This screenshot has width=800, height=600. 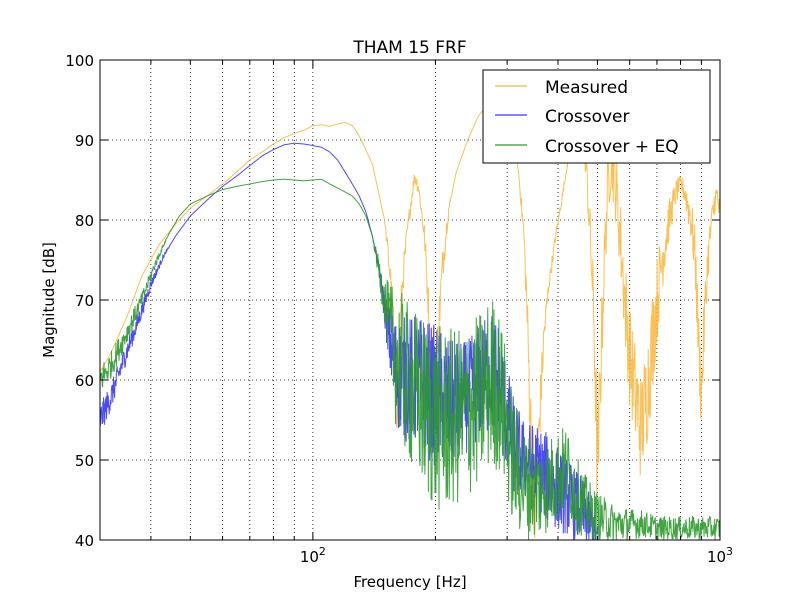 What do you see at coordinates (84, 141) in the screenshot?
I see `y-tick-label: 90` at bounding box center [84, 141].